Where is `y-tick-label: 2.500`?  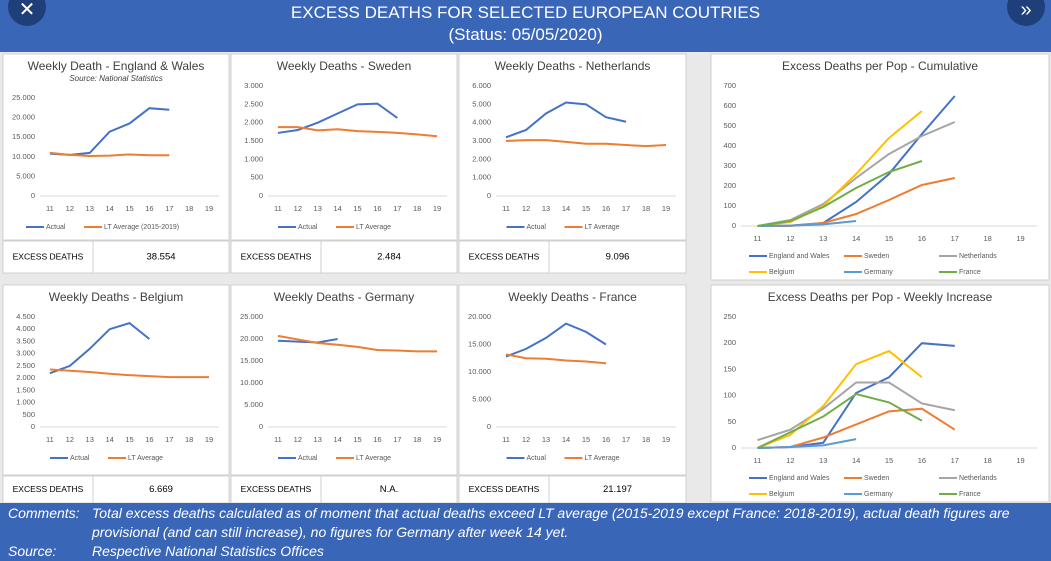
y-tick-label: 2.500 is located at coordinates (253, 103).